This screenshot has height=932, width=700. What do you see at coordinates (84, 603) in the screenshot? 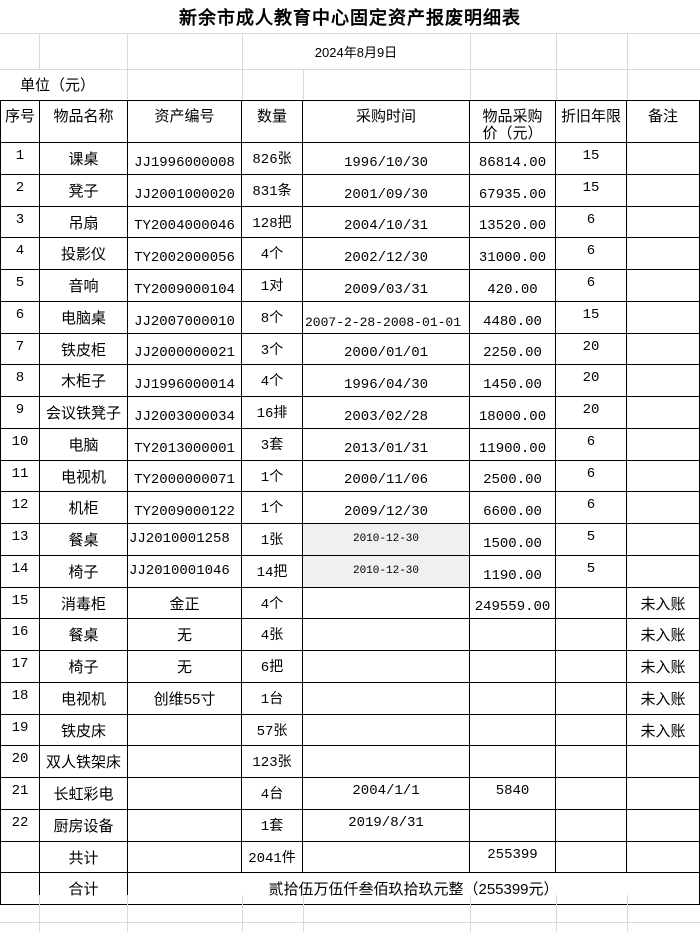
I see `cell-name: 消毒柜` at bounding box center [84, 603].